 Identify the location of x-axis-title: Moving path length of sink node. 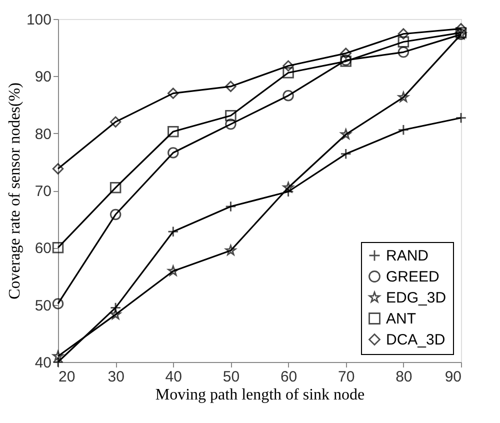
(260, 395).